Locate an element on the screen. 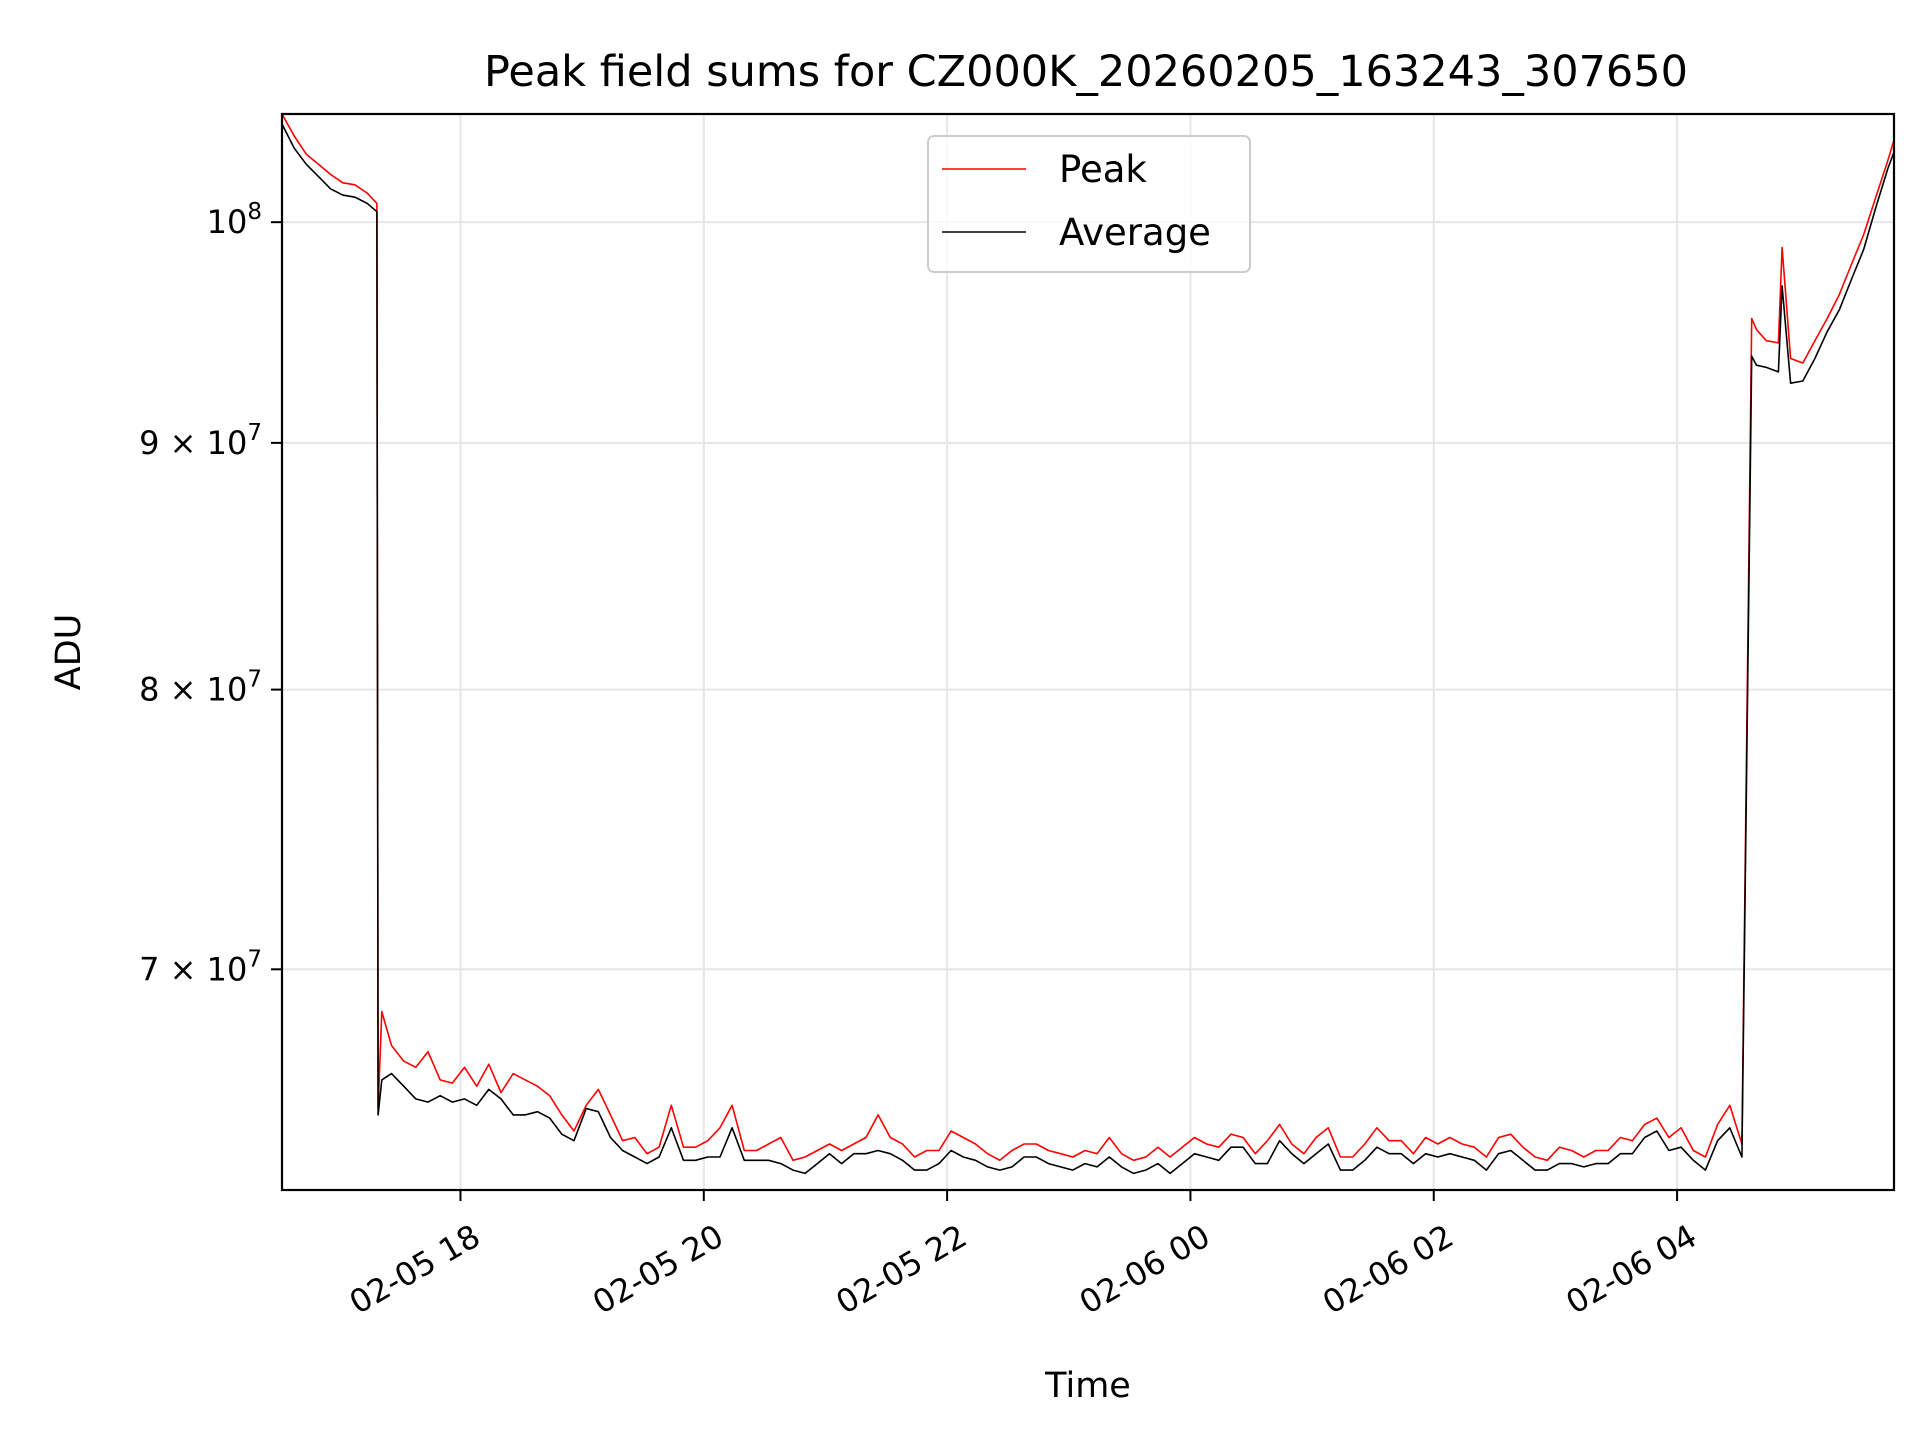 The width and height of the screenshot is (1920, 1440). y-axis-label: ADU is located at coordinates (69, 652).